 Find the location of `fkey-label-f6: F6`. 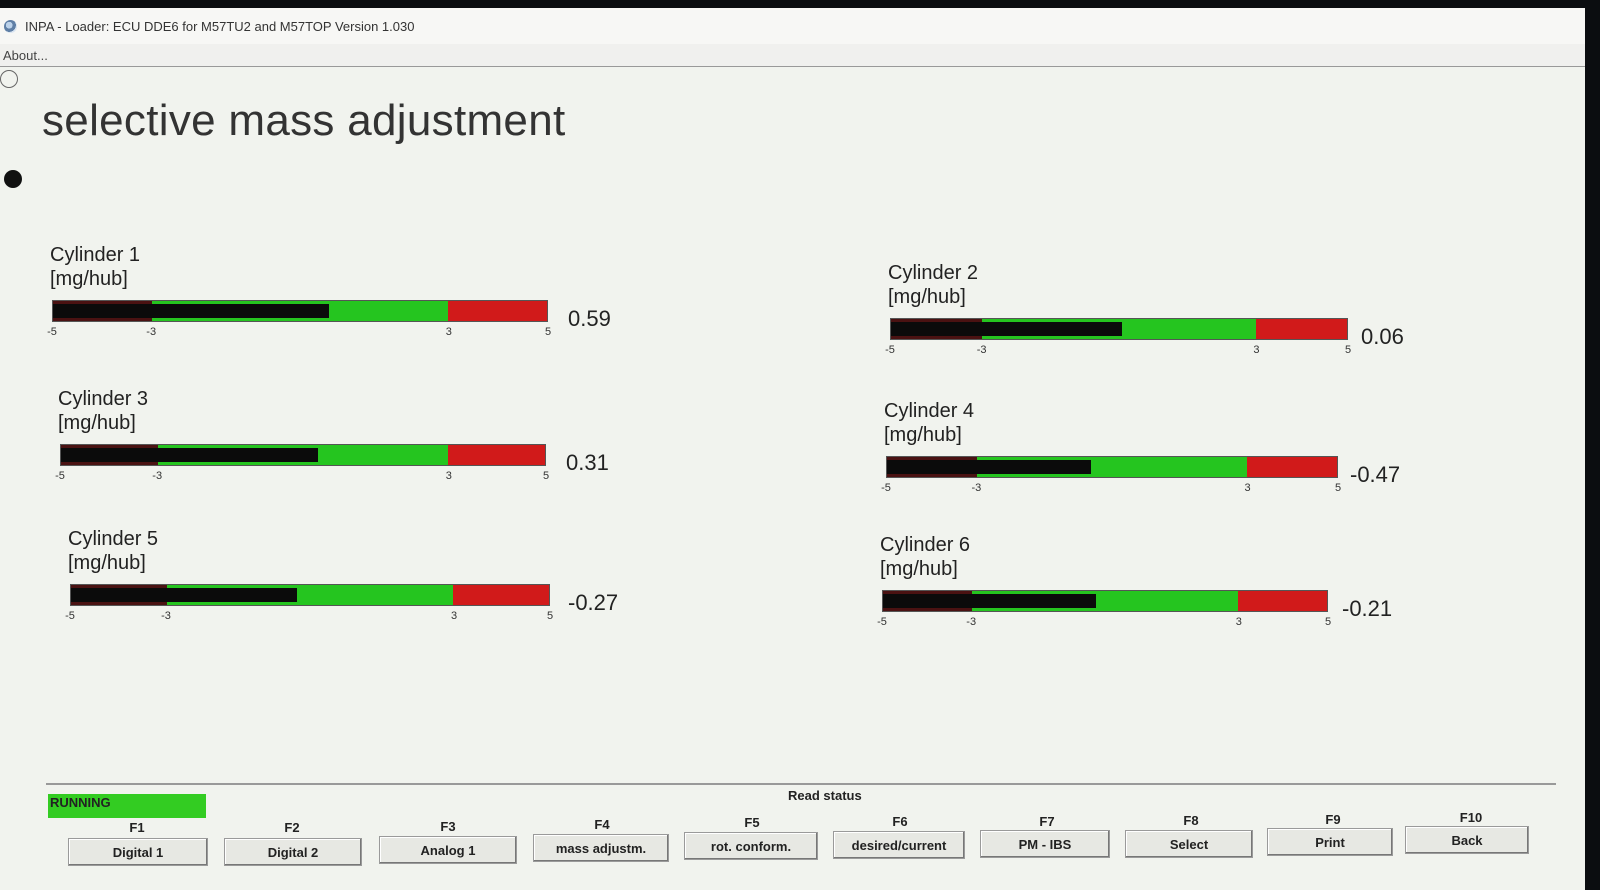

fkey-label-f6: F6 is located at coordinates (900, 821).